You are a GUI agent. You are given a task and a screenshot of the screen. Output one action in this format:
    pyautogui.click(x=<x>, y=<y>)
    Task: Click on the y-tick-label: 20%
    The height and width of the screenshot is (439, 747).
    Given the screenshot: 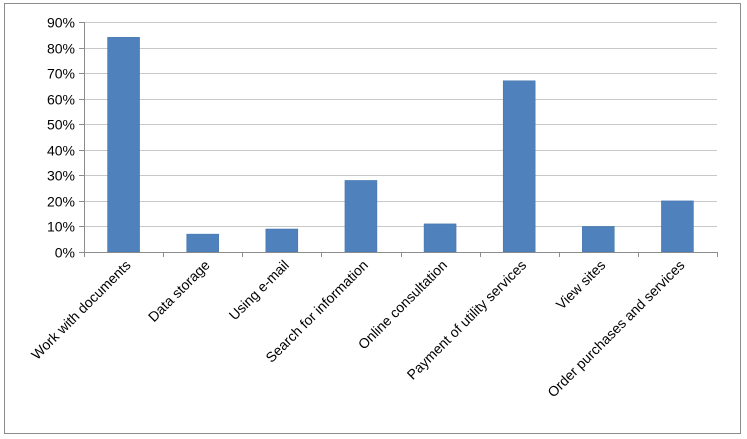 What is the action you would take?
    pyautogui.click(x=61, y=202)
    